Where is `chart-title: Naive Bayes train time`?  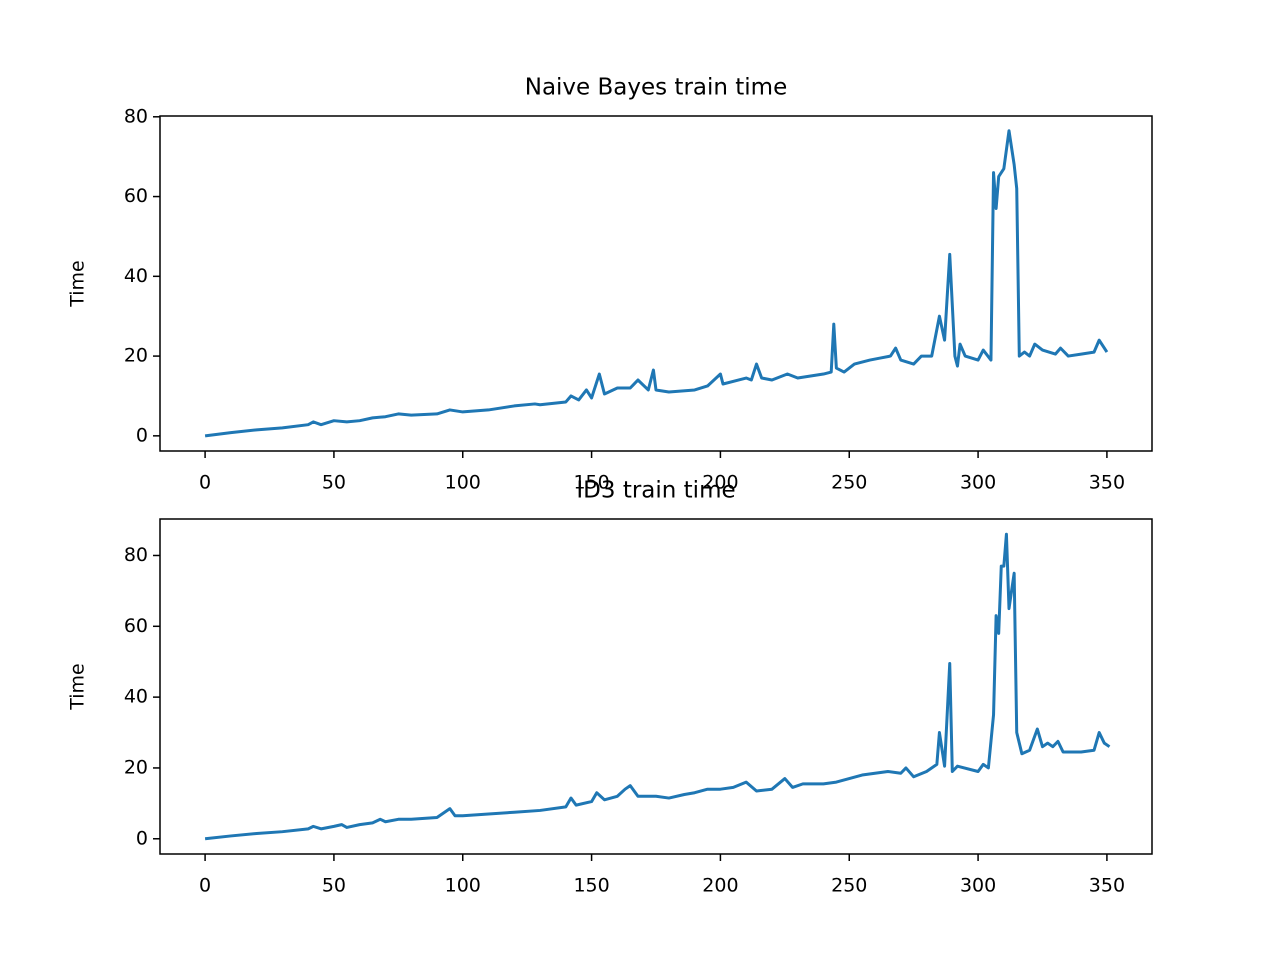 chart-title: Naive Bayes train time is located at coordinates (656, 88).